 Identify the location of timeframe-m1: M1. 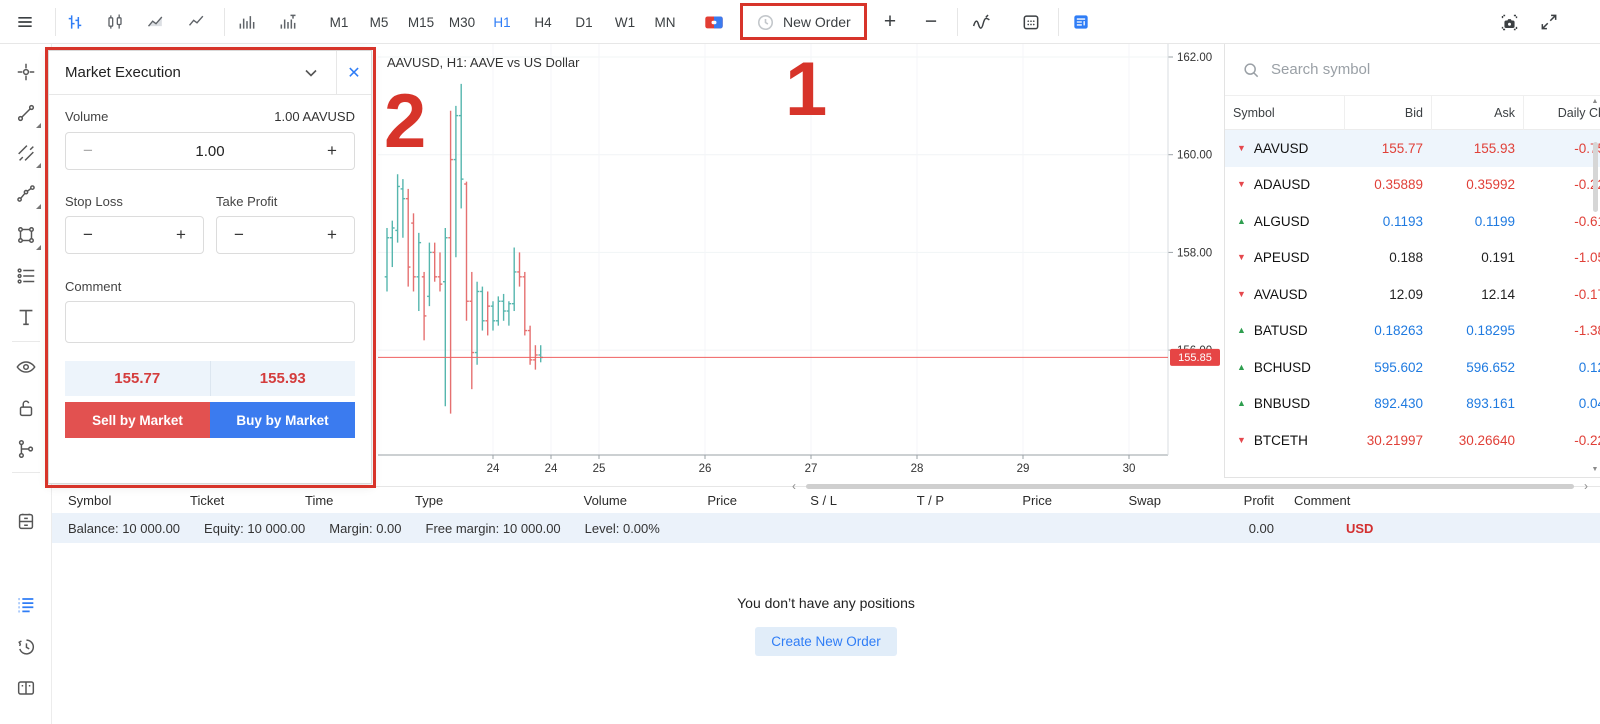
(339, 22).